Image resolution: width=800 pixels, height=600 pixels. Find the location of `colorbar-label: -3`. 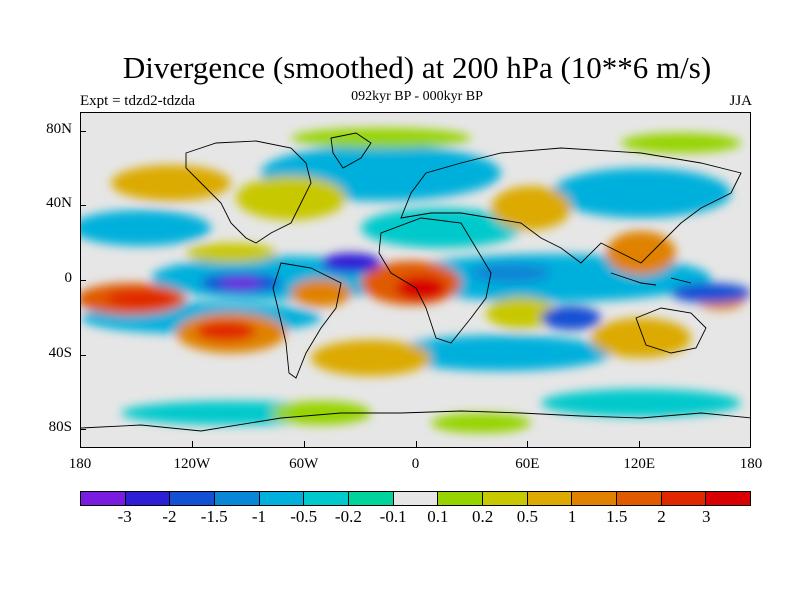

colorbar-label: -3 is located at coordinates (124, 516).